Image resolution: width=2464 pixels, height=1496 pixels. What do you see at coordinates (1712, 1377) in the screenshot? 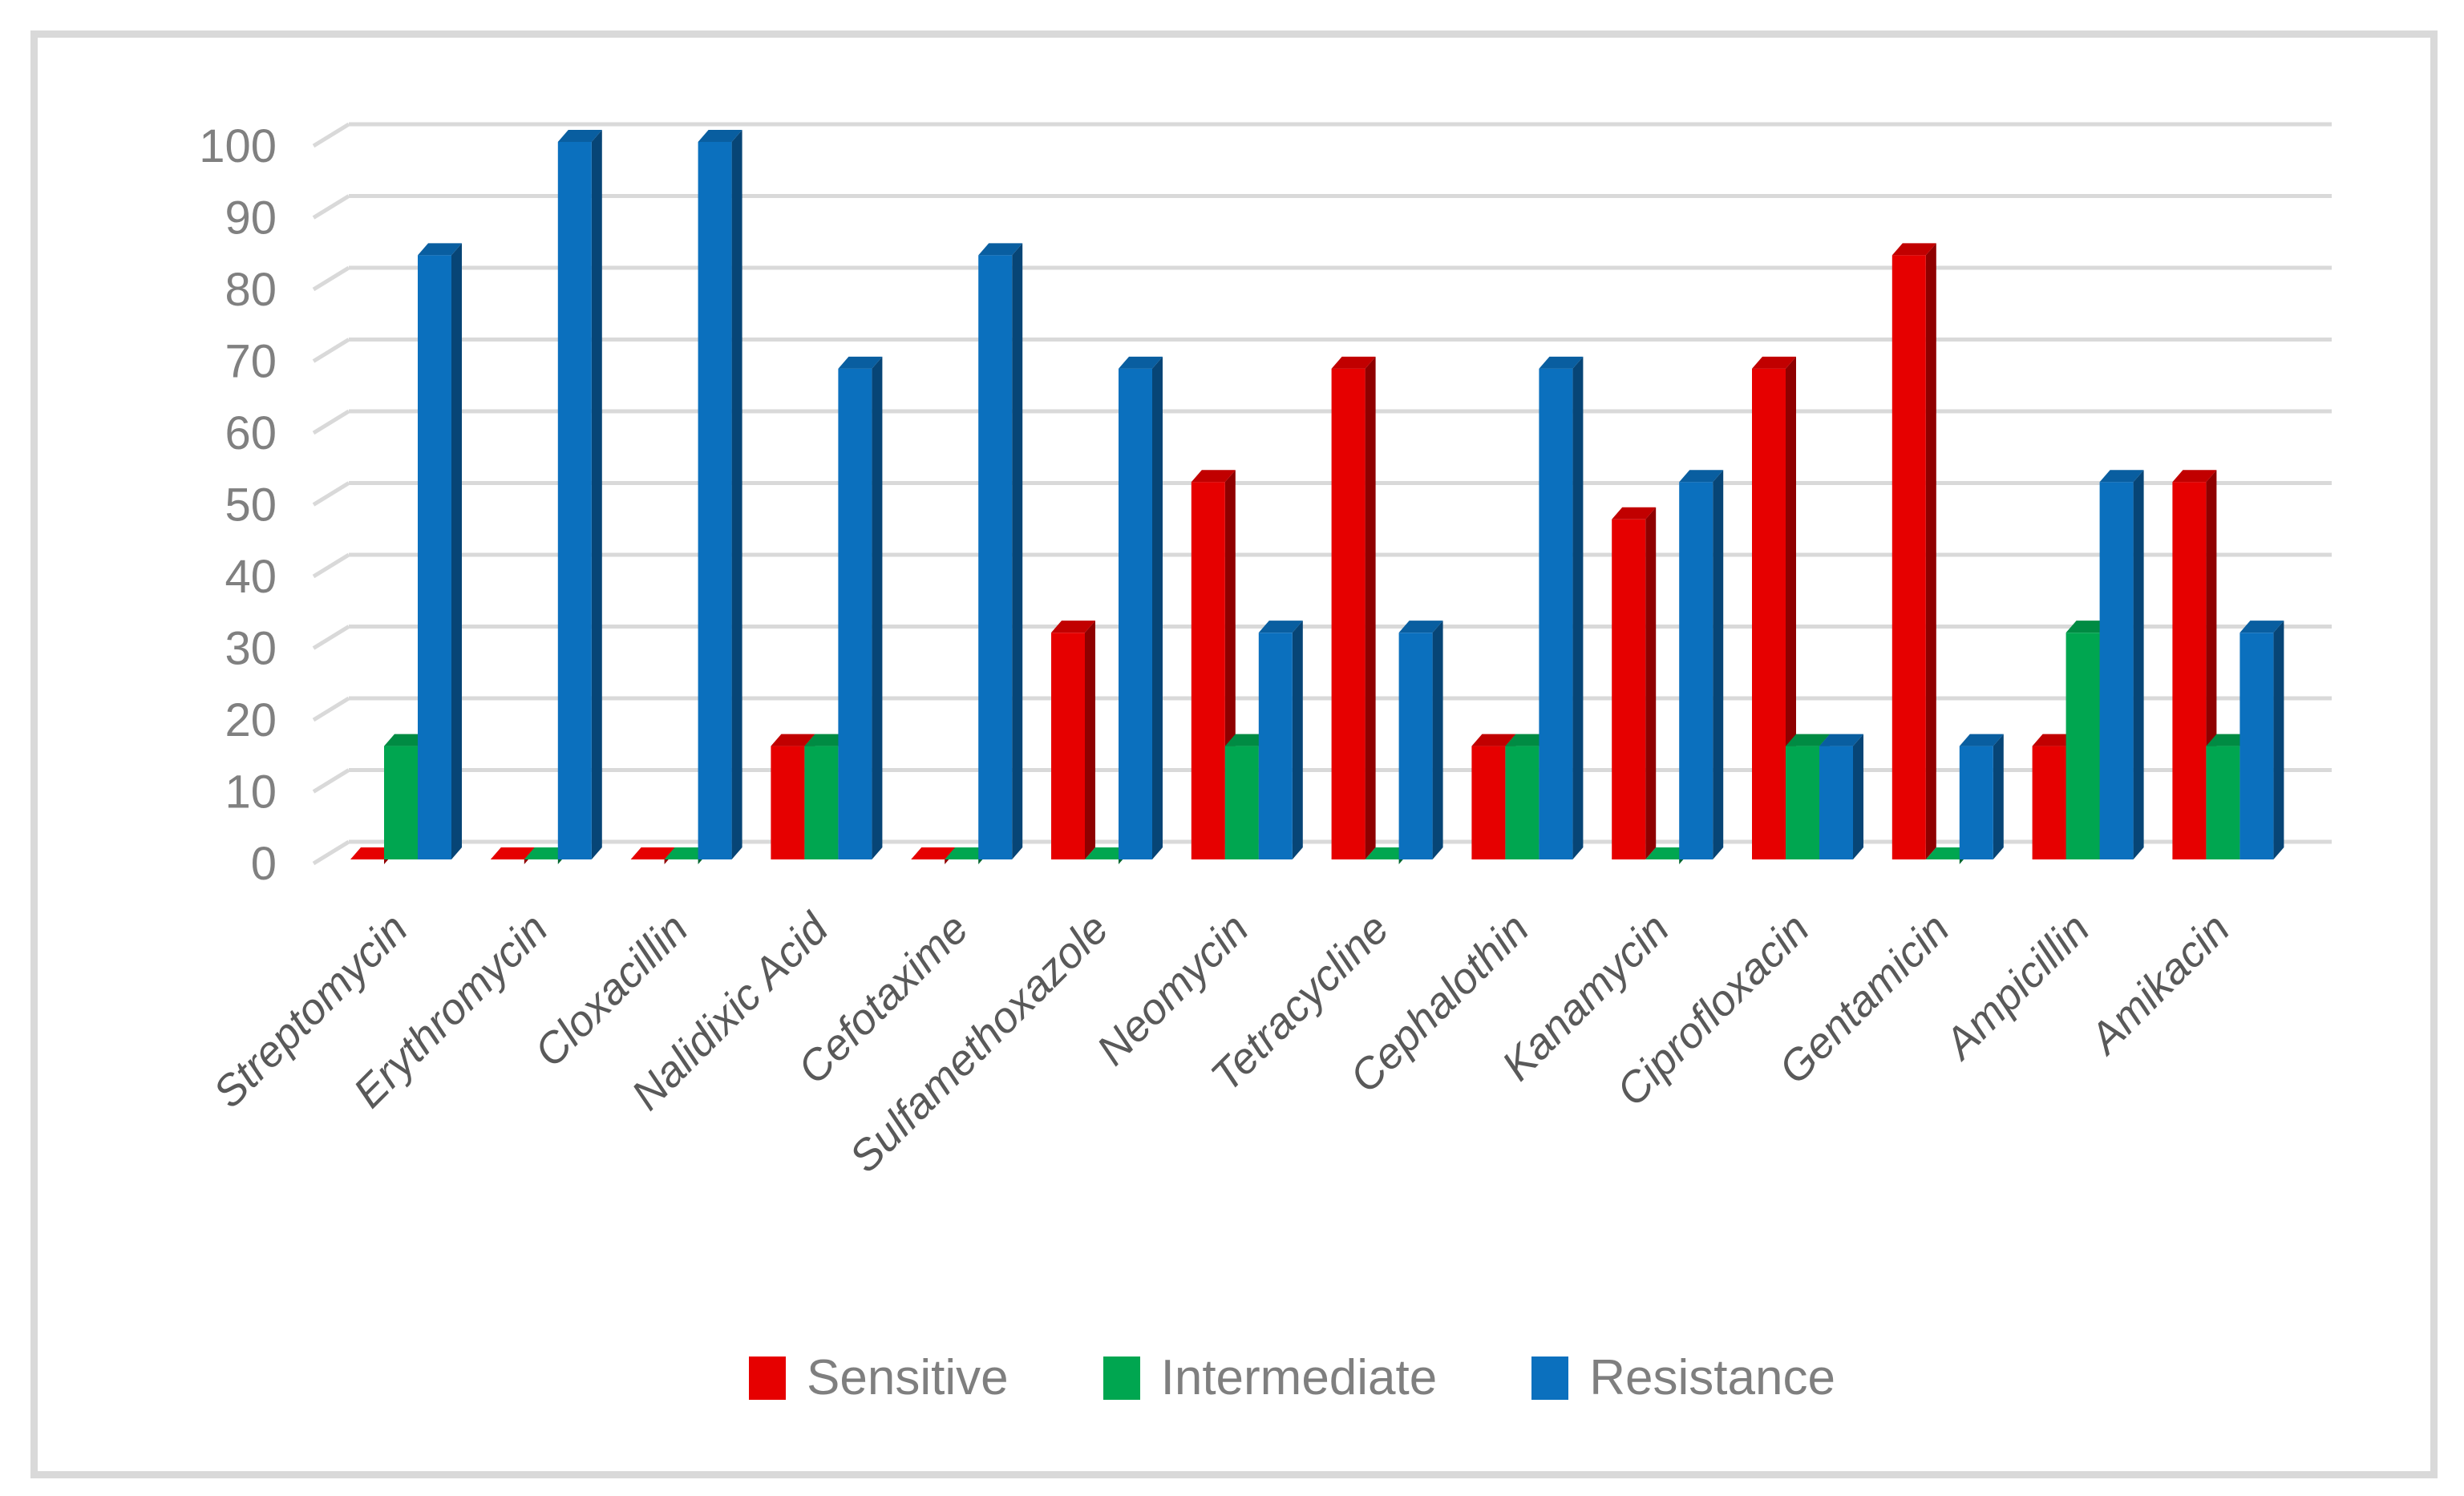
I see `legend-label-resistance: Resistance` at bounding box center [1712, 1377].